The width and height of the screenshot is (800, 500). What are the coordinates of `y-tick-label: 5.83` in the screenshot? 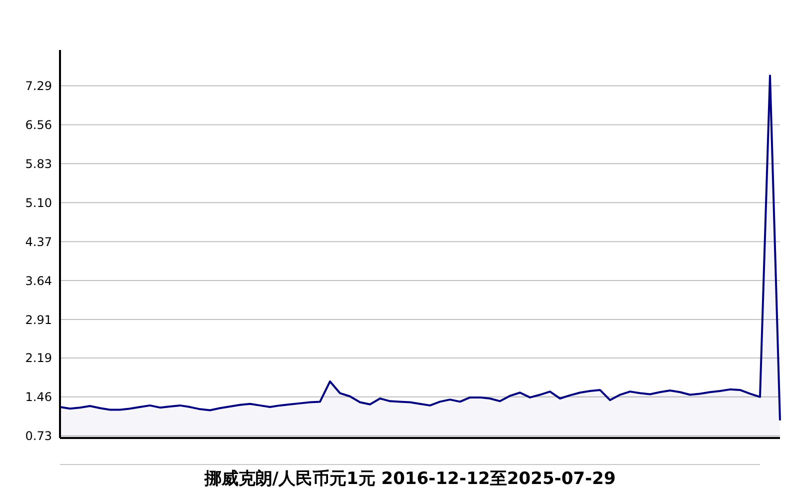 It's located at (38, 163).